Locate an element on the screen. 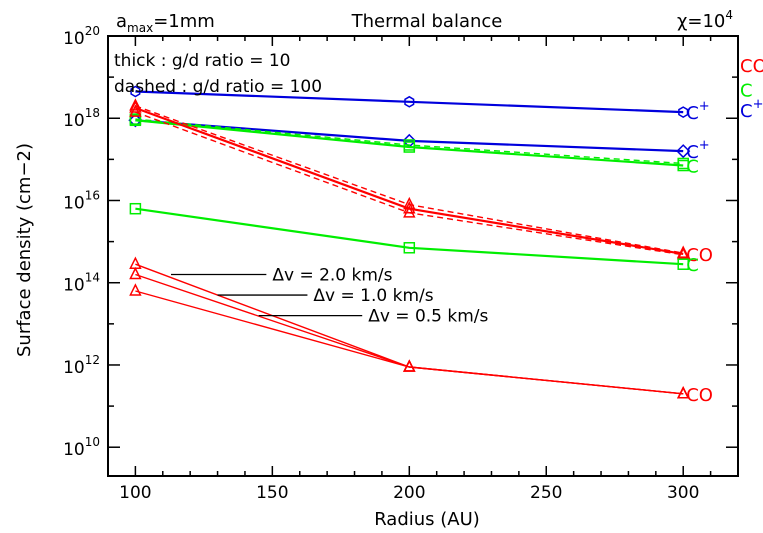 The height and width of the screenshot is (533, 763). legend-note: dashed : g/d ratio = 100 is located at coordinates (218, 87).